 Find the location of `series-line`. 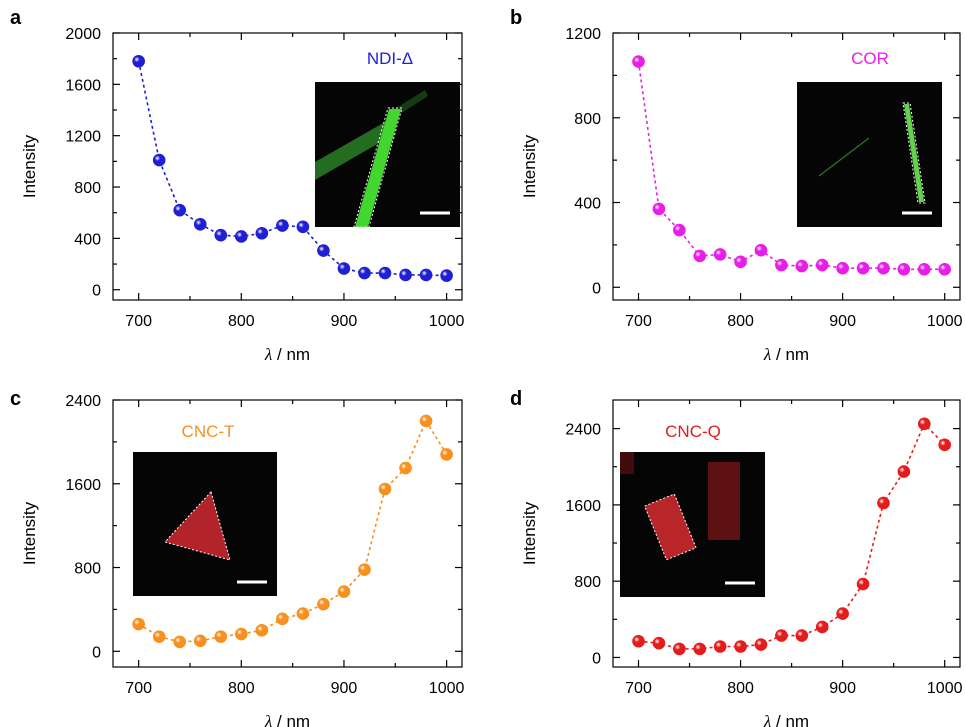

series-line is located at coordinates (792, 536).